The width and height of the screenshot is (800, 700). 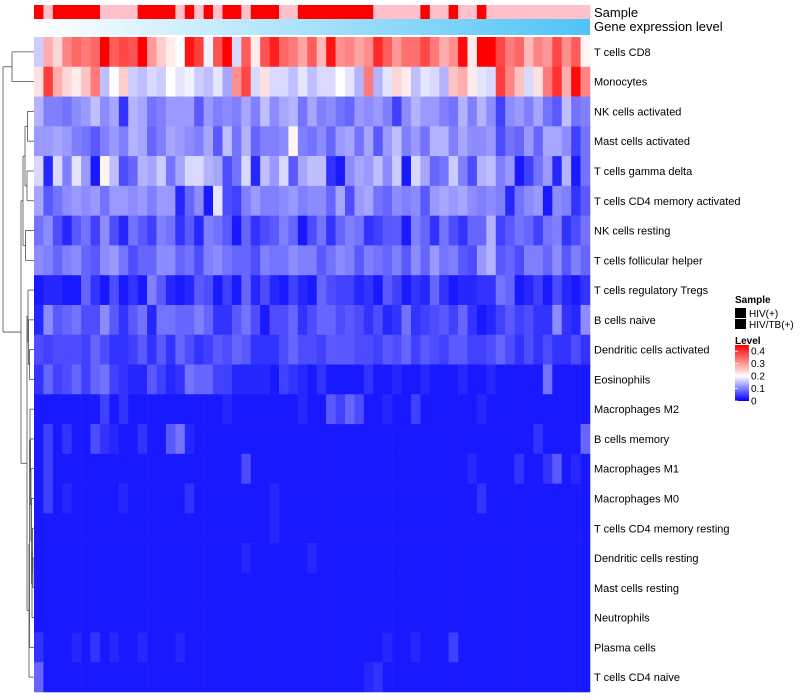 What do you see at coordinates (658, 26) in the screenshot?
I see `gene-expression-track-label: Gene expression level` at bounding box center [658, 26].